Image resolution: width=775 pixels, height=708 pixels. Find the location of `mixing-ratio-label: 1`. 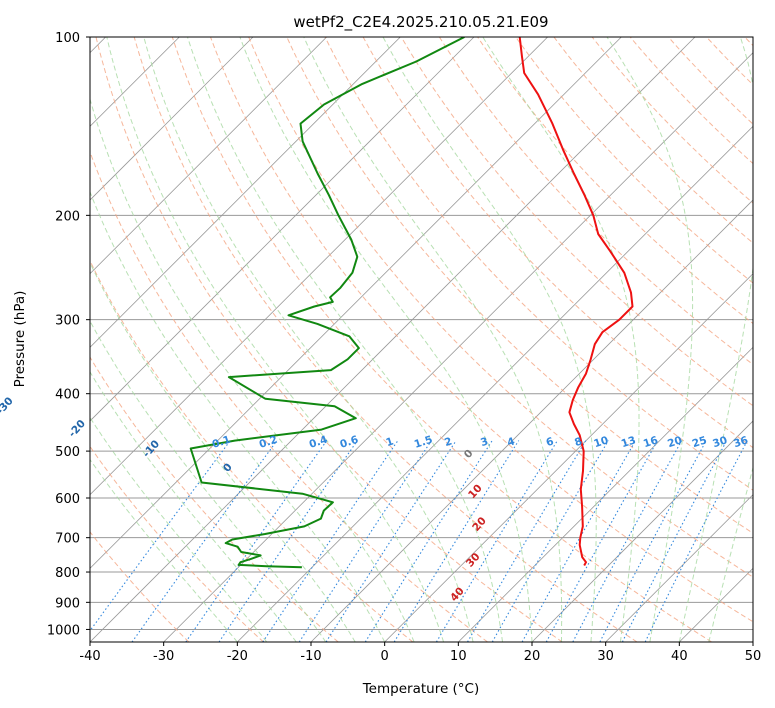

mixing-ratio-label: 1 is located at coordinates (389, 442).